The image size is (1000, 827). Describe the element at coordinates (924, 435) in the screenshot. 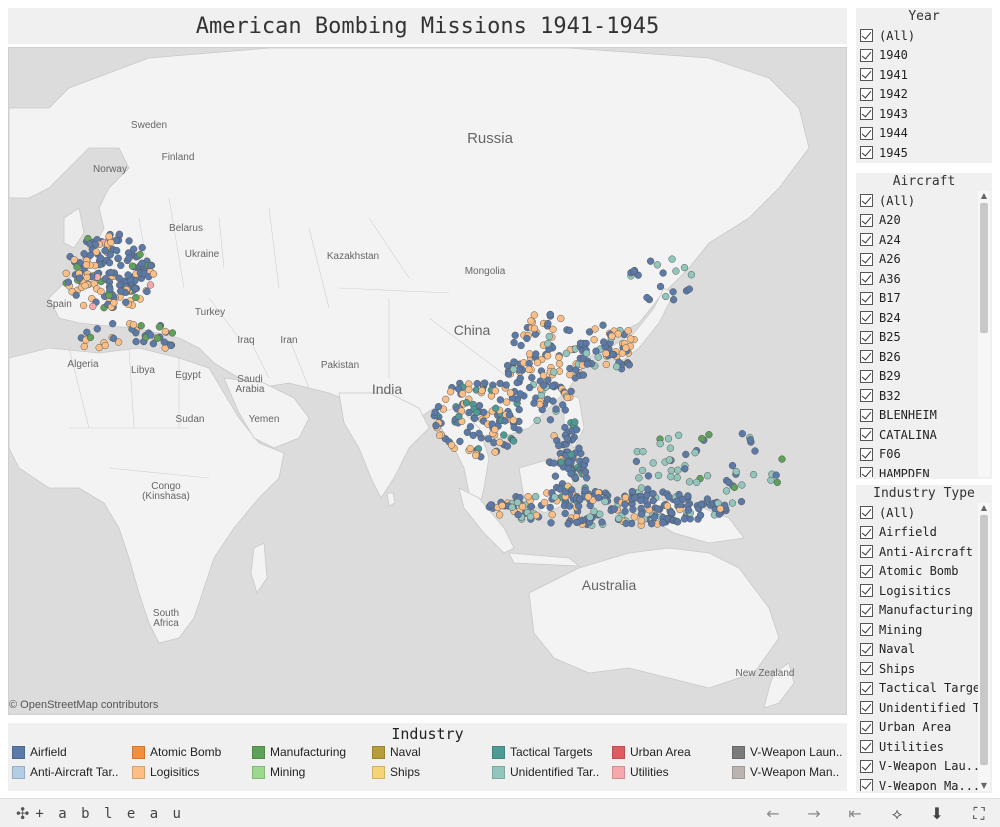

I see `aircraft-option: CATALINA` at that location.